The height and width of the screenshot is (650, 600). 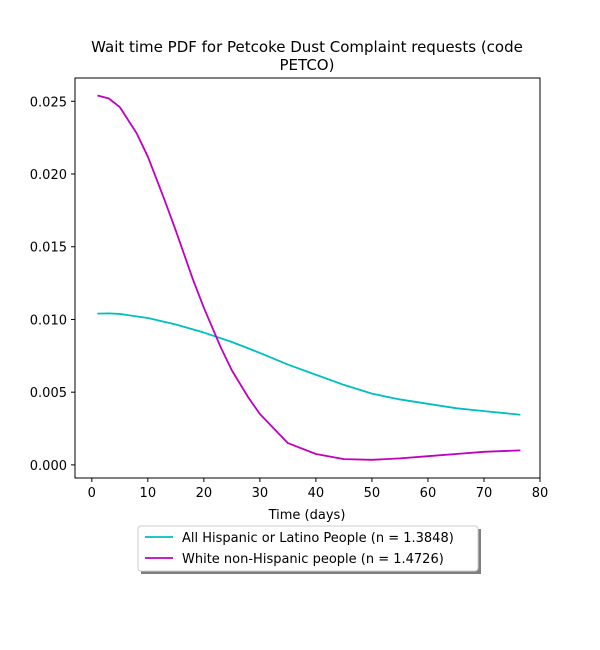 I want to click on legend-box, so click(x=308, y=548).